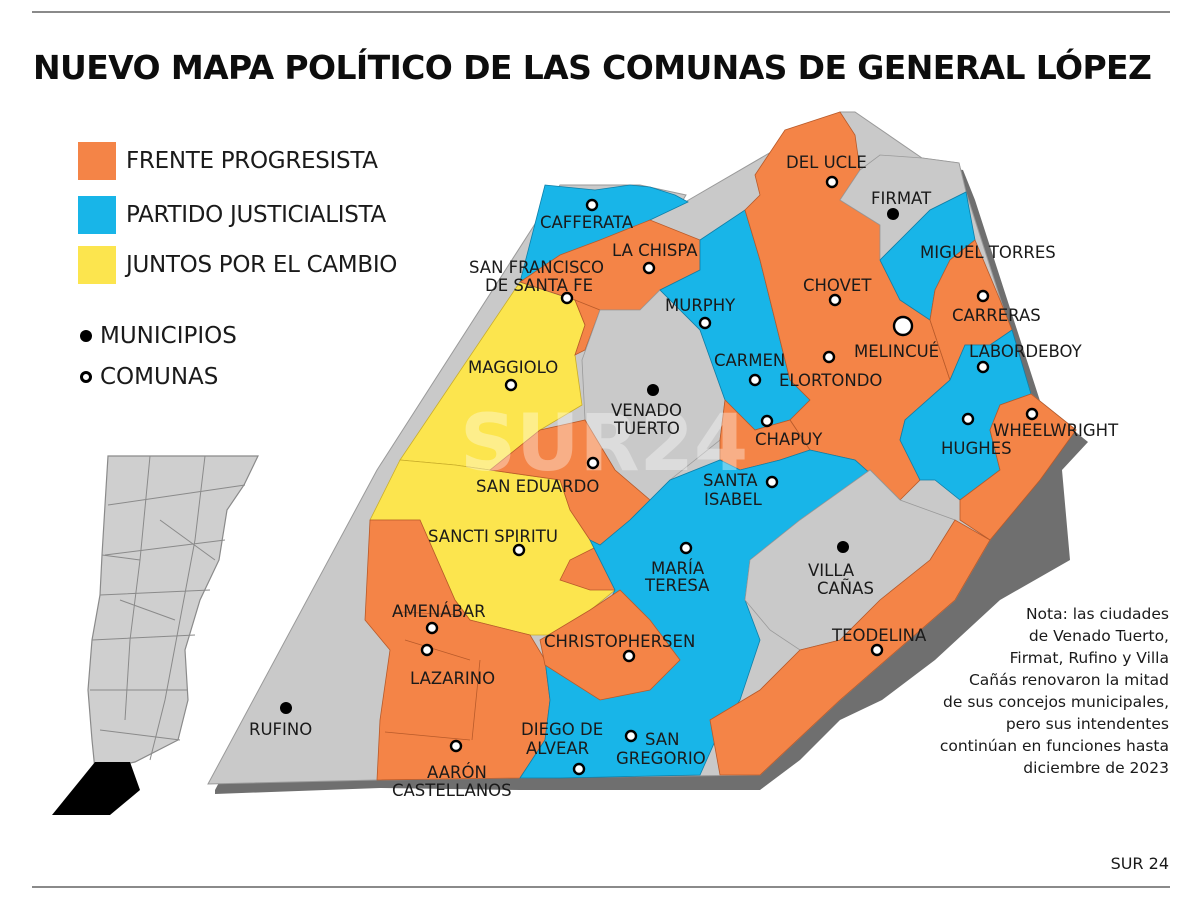 The height and width of the screenshot is (899, 1191). I want to click on label-wheelwright: WHEELWRIGHT, so click(1056, 430).